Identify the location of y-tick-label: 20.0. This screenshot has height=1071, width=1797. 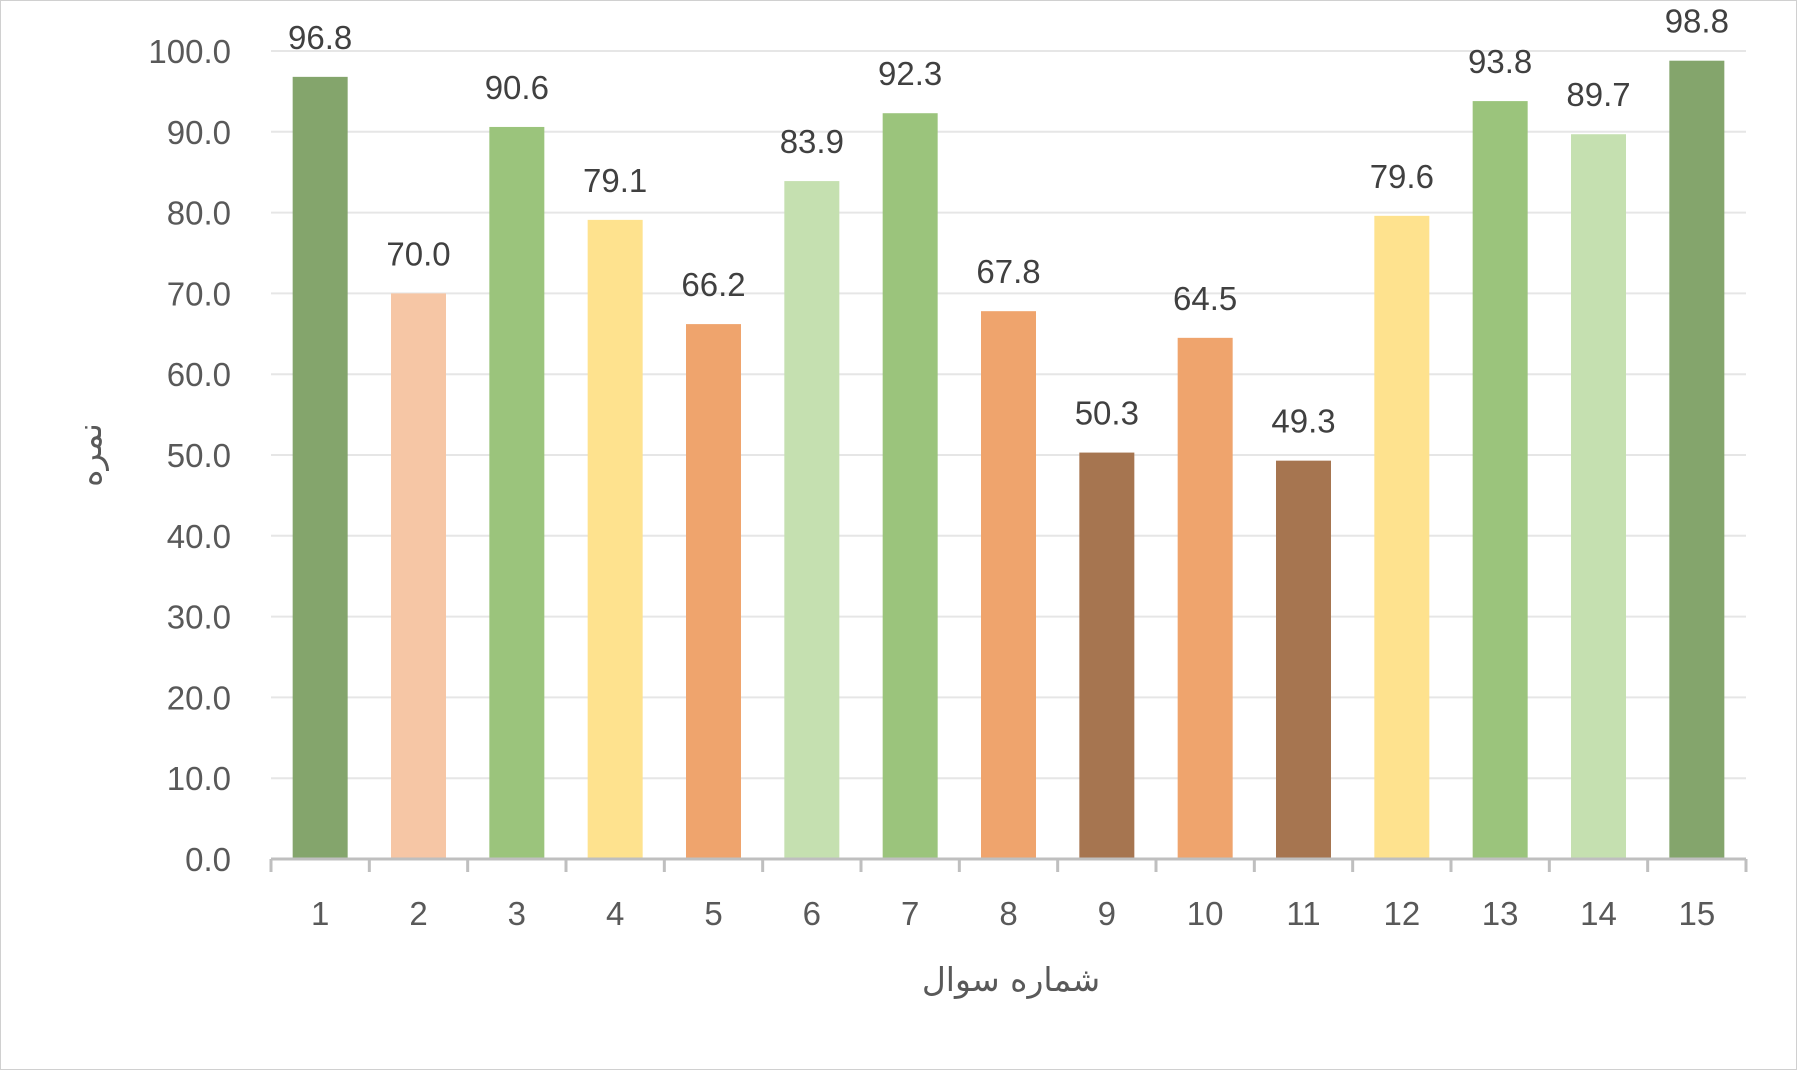
(199, 697).